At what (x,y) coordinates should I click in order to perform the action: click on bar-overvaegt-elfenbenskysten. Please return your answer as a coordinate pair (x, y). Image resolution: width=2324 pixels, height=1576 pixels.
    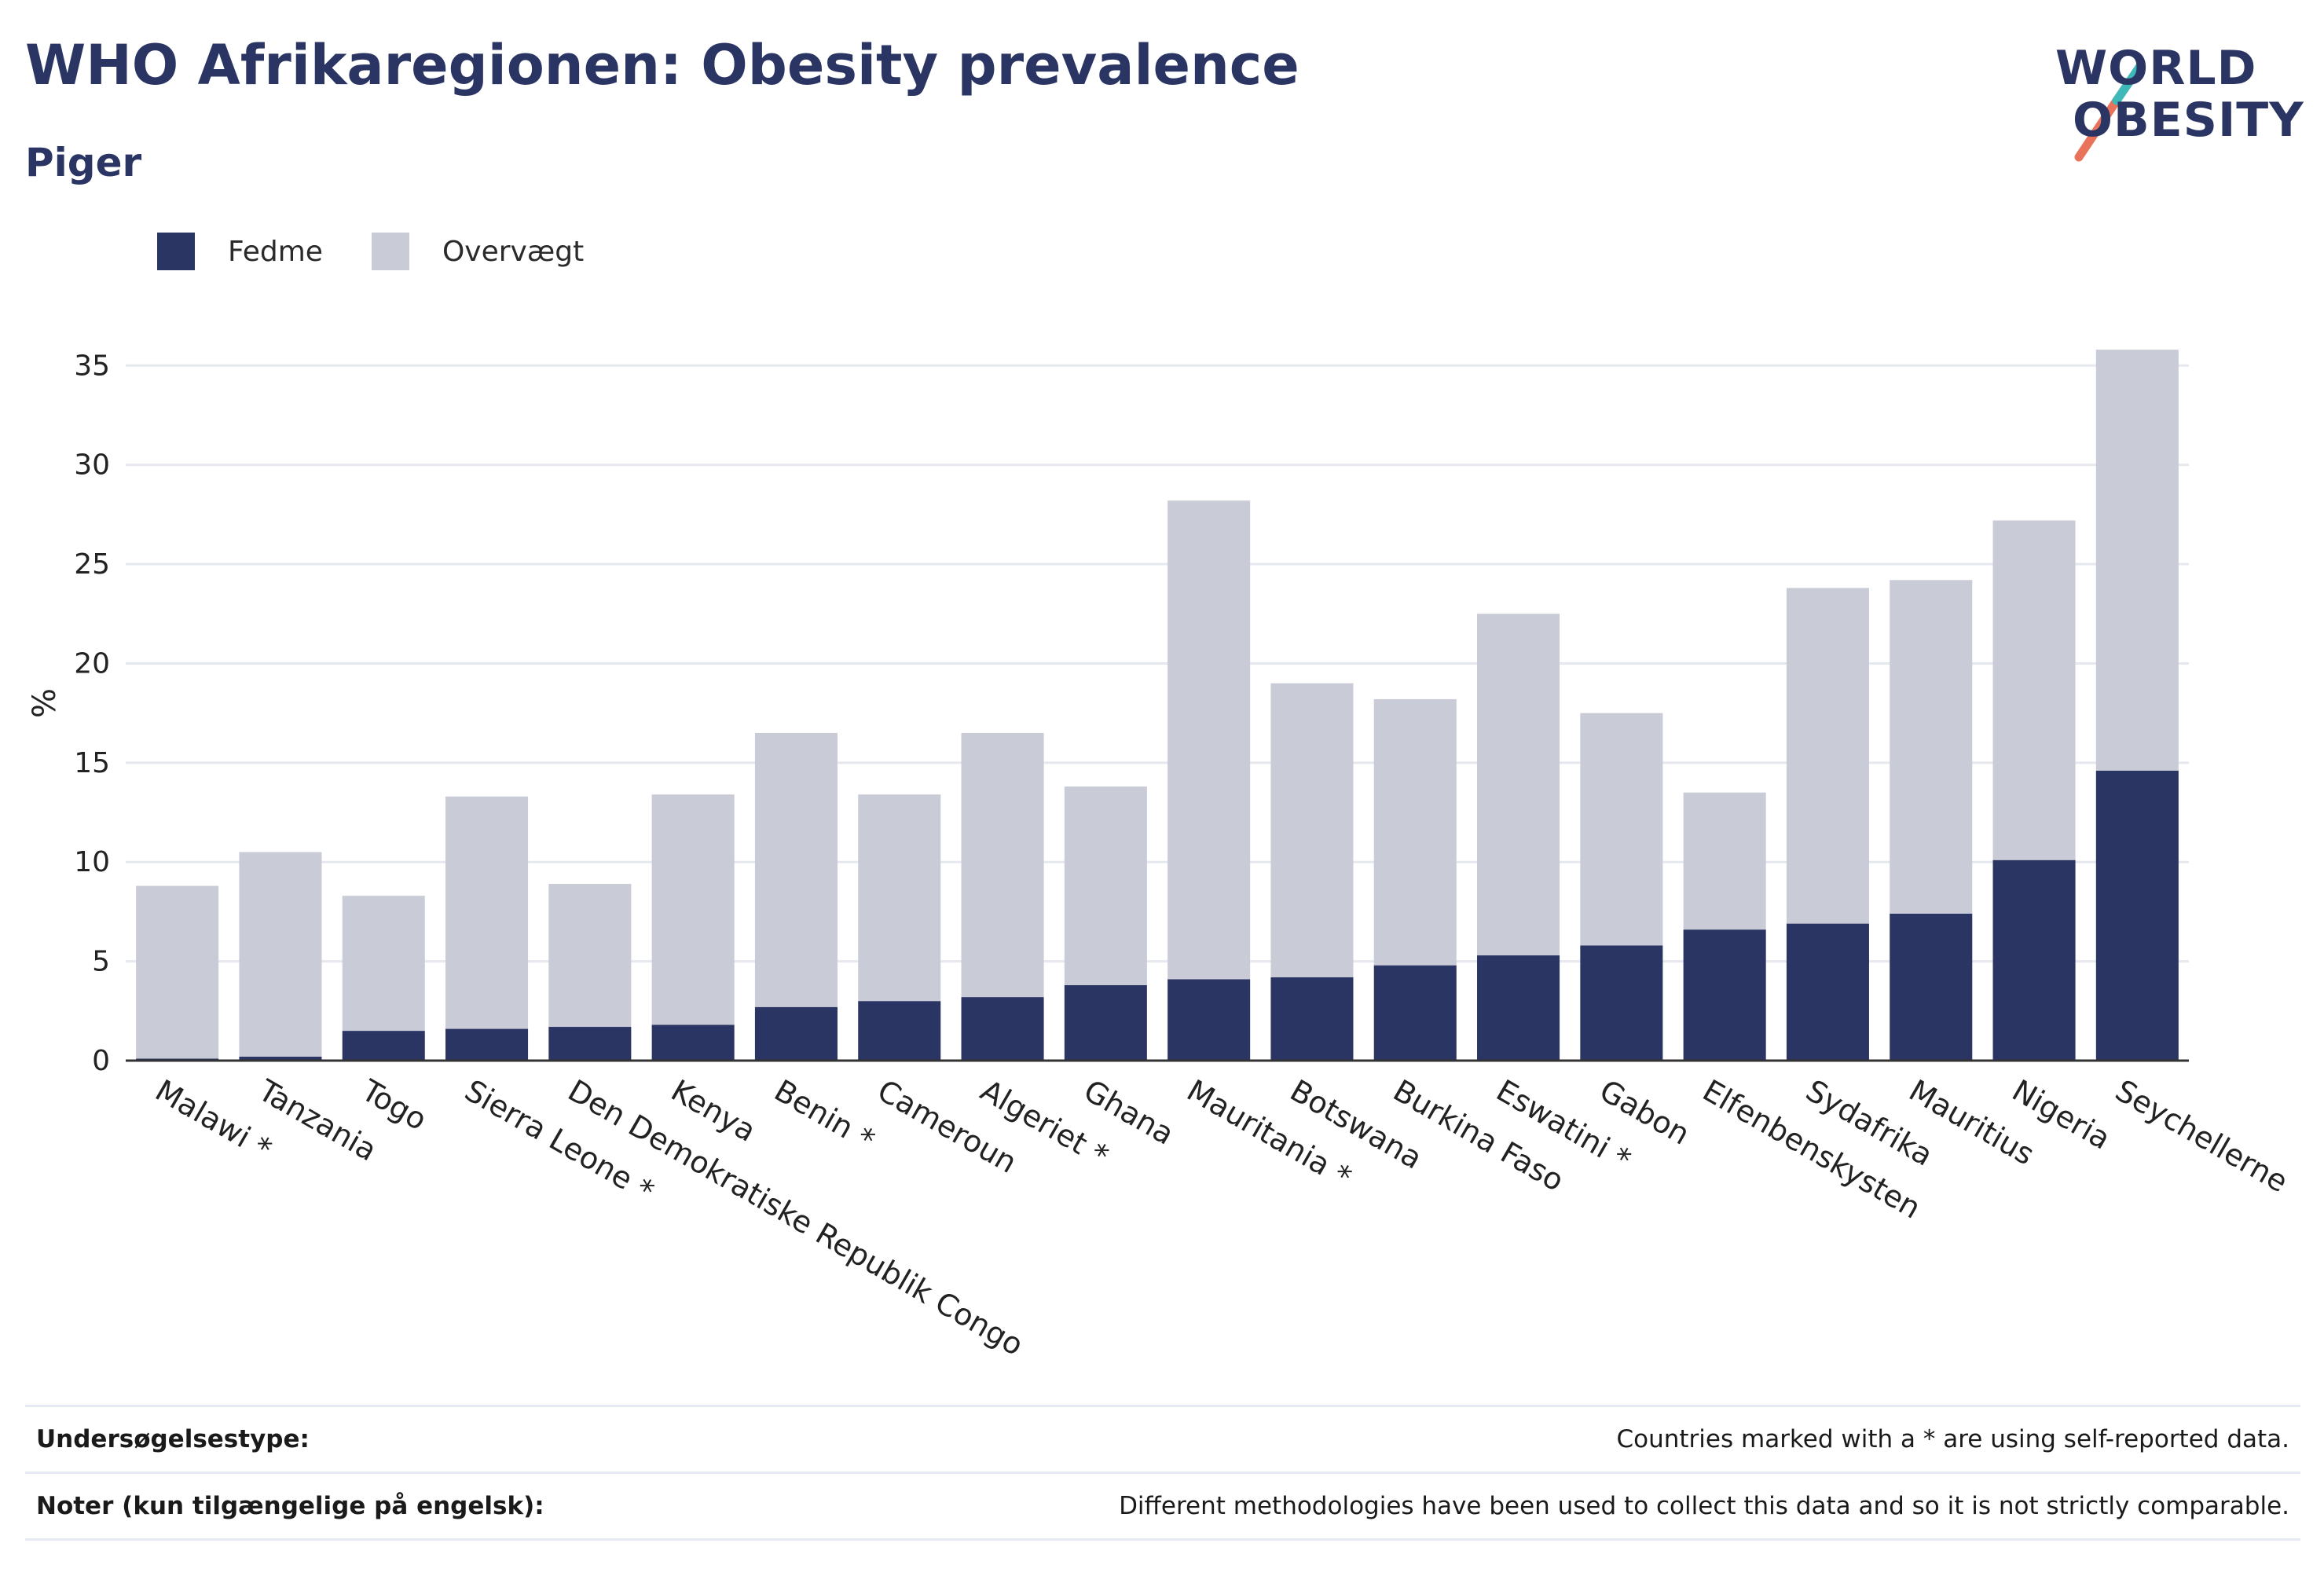
    Looking at the image, I should click on (1724, 861).